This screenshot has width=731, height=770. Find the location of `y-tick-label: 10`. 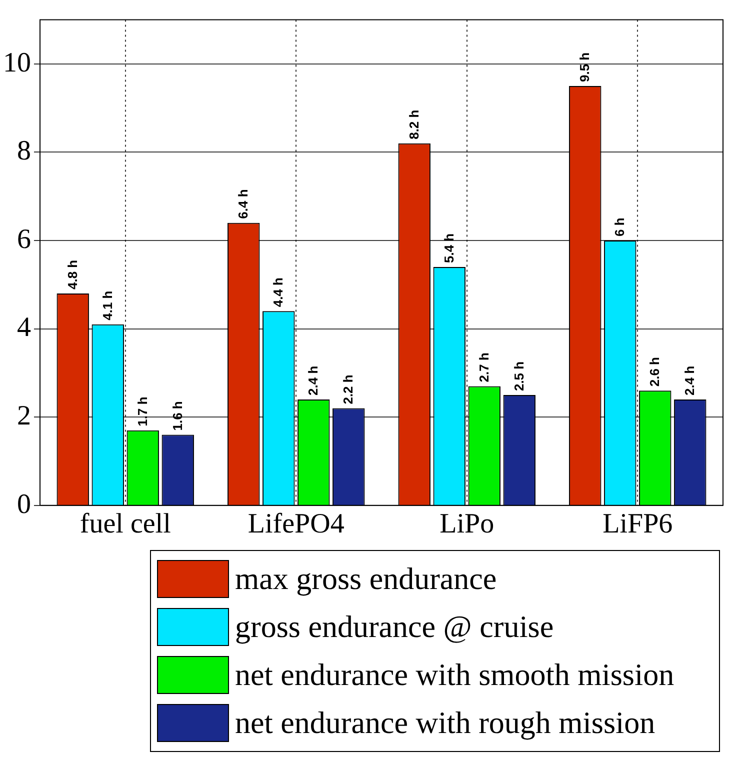

y-tick-label: 10 is located at coordinates (17, 62).